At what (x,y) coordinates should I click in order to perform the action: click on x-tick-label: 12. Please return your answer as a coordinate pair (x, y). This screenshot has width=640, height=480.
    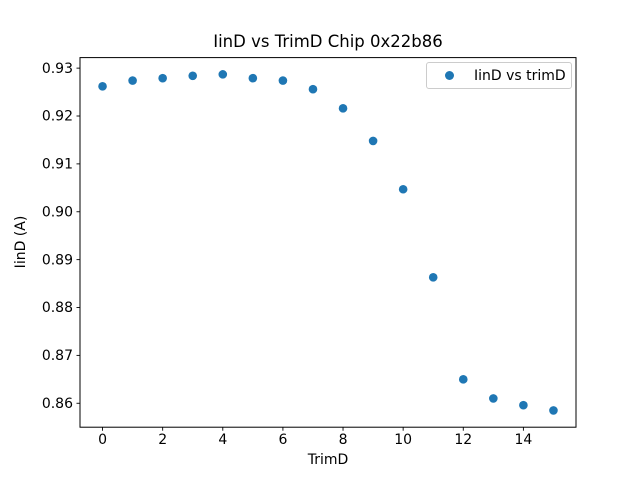
    Looking at the image, I should click on (463, 440).